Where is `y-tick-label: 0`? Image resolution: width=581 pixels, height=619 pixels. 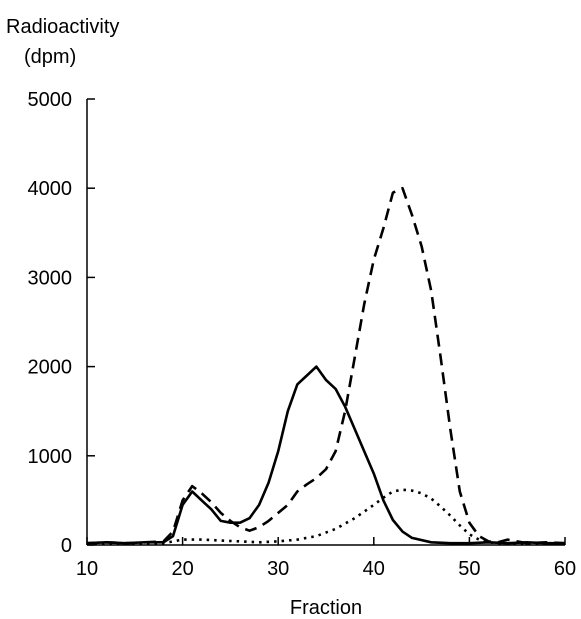
y-tick-label: 0 is located at coordinates (66, 546).